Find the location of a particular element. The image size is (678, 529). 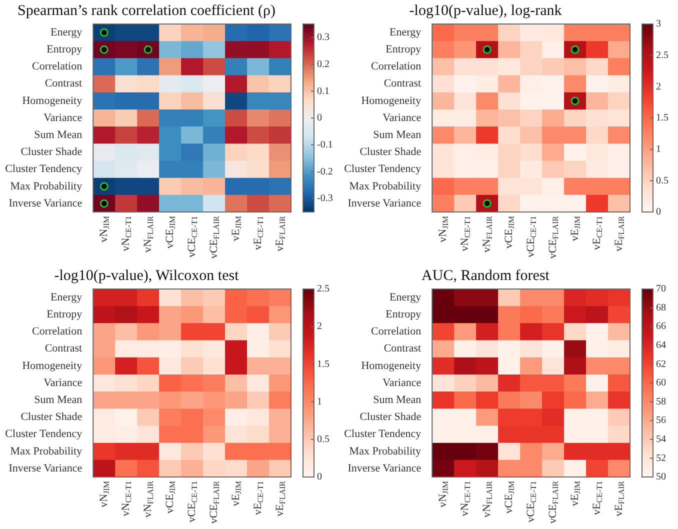

color-bar-label: 0.1 is located at coordinates (323, 91).